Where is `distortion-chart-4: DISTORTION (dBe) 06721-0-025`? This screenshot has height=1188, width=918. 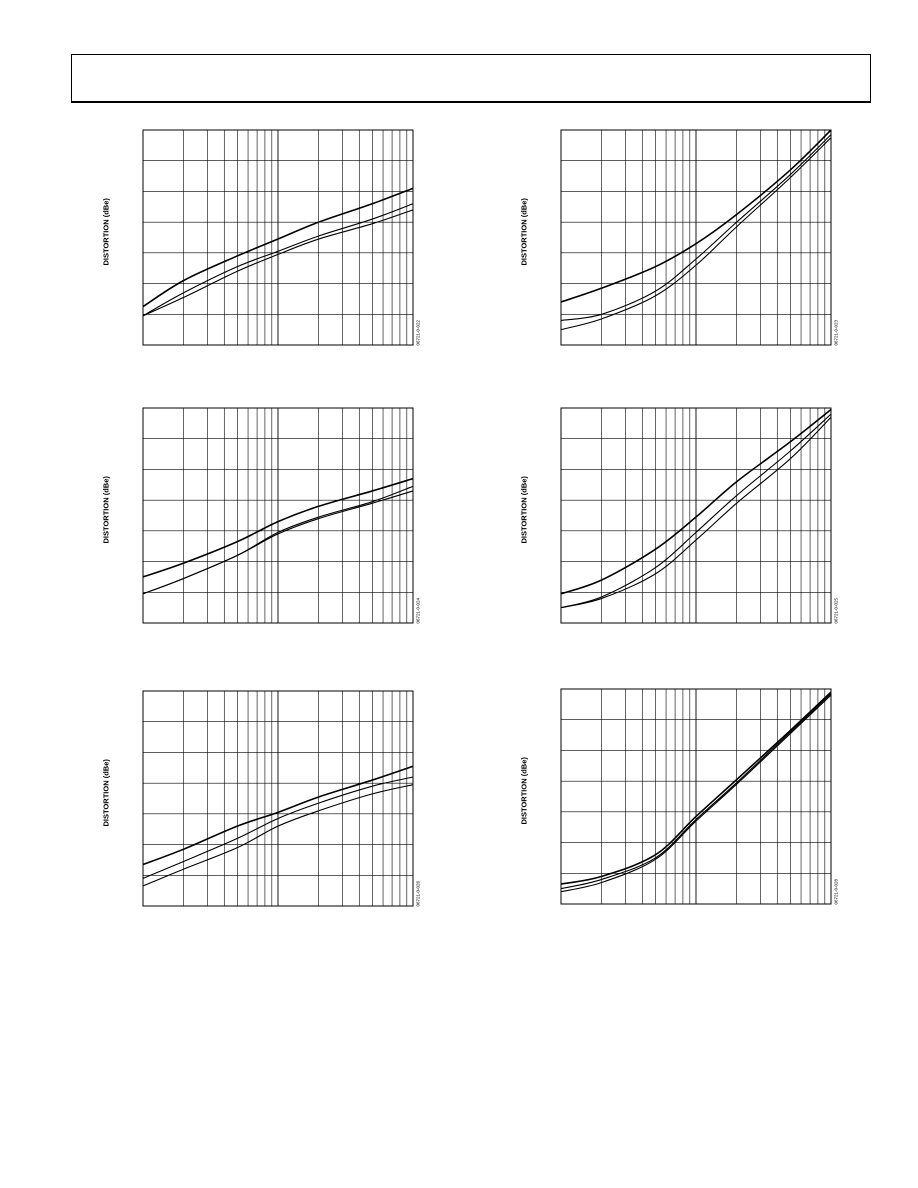 distortion-chart-4: DISTORTION (dBe) 06721-0-025 is located at coordinates (678, 525).